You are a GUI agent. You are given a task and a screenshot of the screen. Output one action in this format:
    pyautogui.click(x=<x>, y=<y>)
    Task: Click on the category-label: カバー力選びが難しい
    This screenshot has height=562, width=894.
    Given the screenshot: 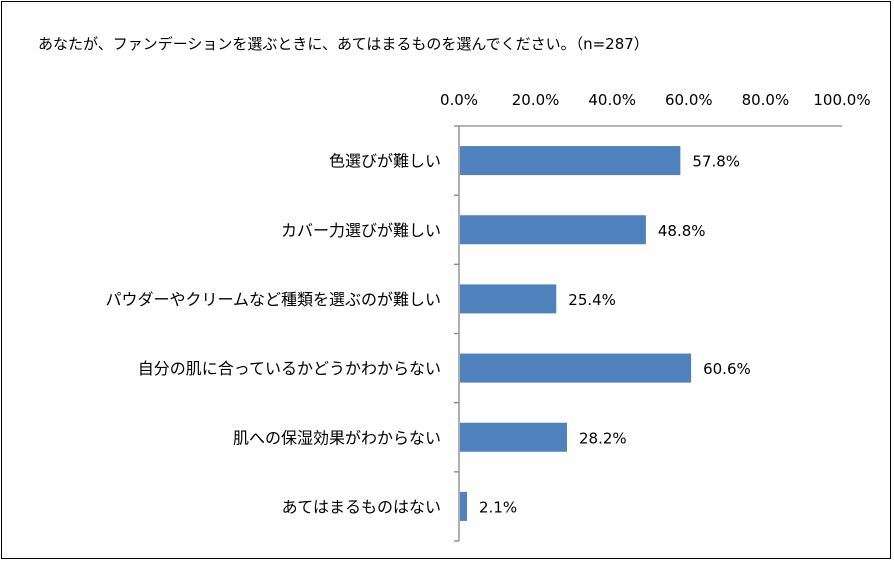 What is the action you would take?
    pyautogui.click(x=361, y=230)
    